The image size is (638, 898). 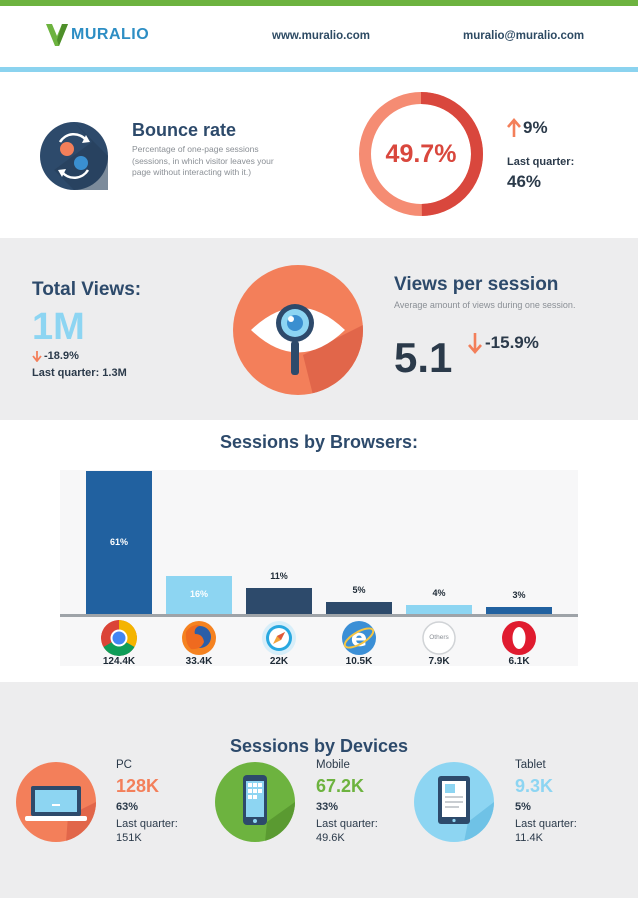 What do you see at coordinates (519, 661) in the screenshot?
I see `browser-count: 6.1K` at bounding box center [519, 661].